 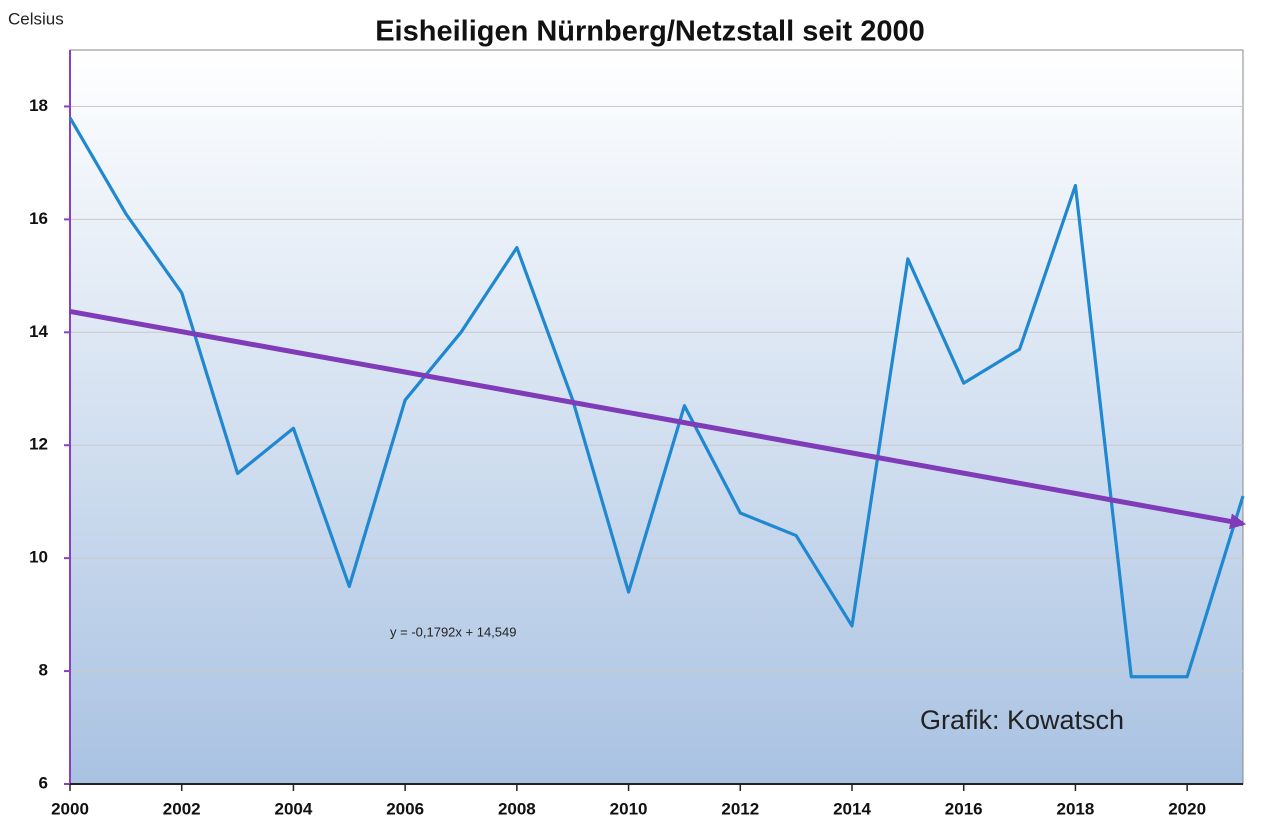 I want to click on x-tick-label: 2016, so click(x=964, y=808).